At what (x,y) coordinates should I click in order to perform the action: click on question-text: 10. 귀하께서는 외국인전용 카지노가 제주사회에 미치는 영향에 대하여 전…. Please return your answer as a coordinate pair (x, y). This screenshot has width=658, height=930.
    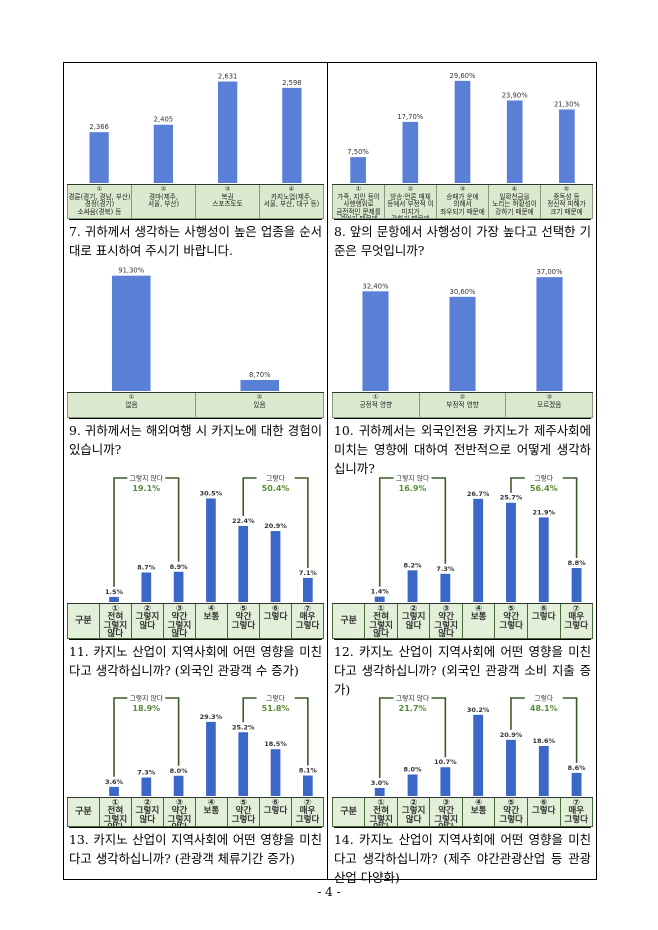
    Looking at the image, I should click on (462, 447).